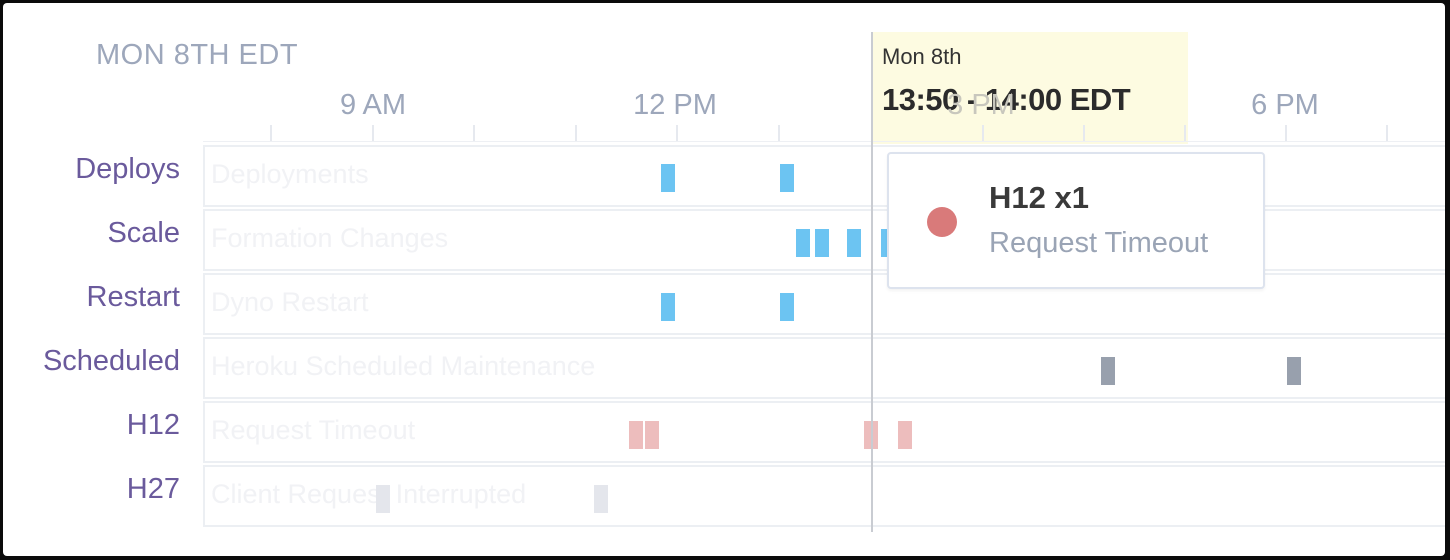 This screenshot has width=1450, height=560. Describe the element at coordinates (942, 222) in the screenshot. I see `status-dot-icon` at that location.